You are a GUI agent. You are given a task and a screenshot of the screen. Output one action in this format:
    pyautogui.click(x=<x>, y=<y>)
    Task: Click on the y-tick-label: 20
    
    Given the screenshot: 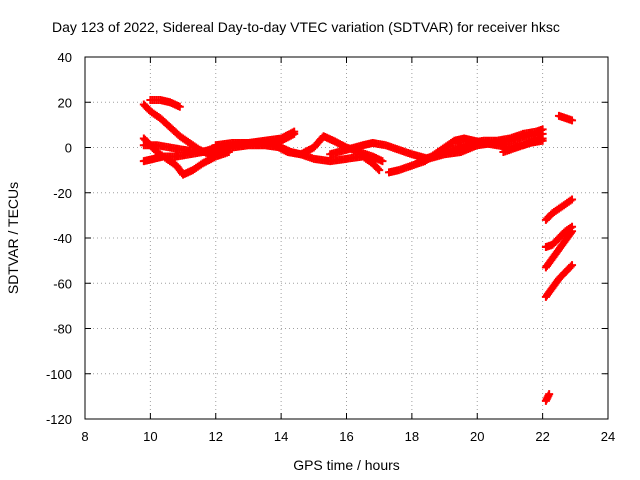 What is the action you would take?
    pyautogui.click(x=65, y=102)
    